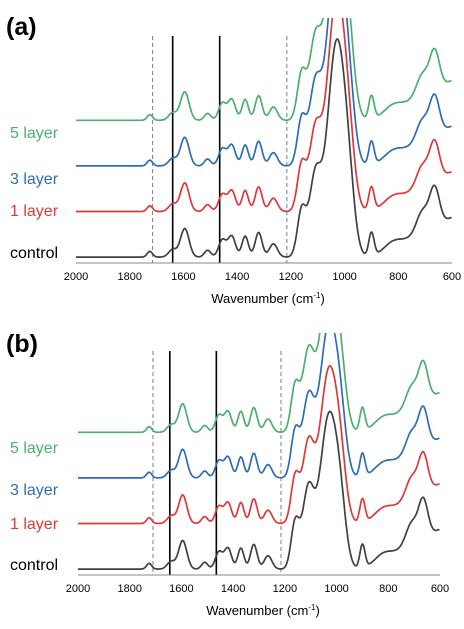  I want to click on panel-label: (a), so click(21, 27).